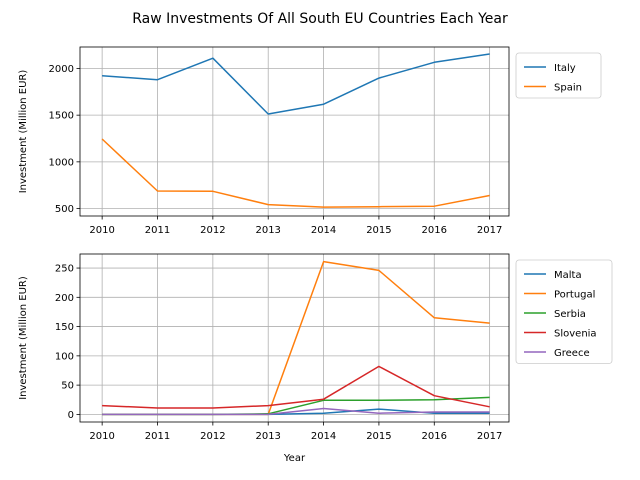 This screenshot has height=480, width=640. I want to click on y-tick-label: 1500, so click(61, 116).